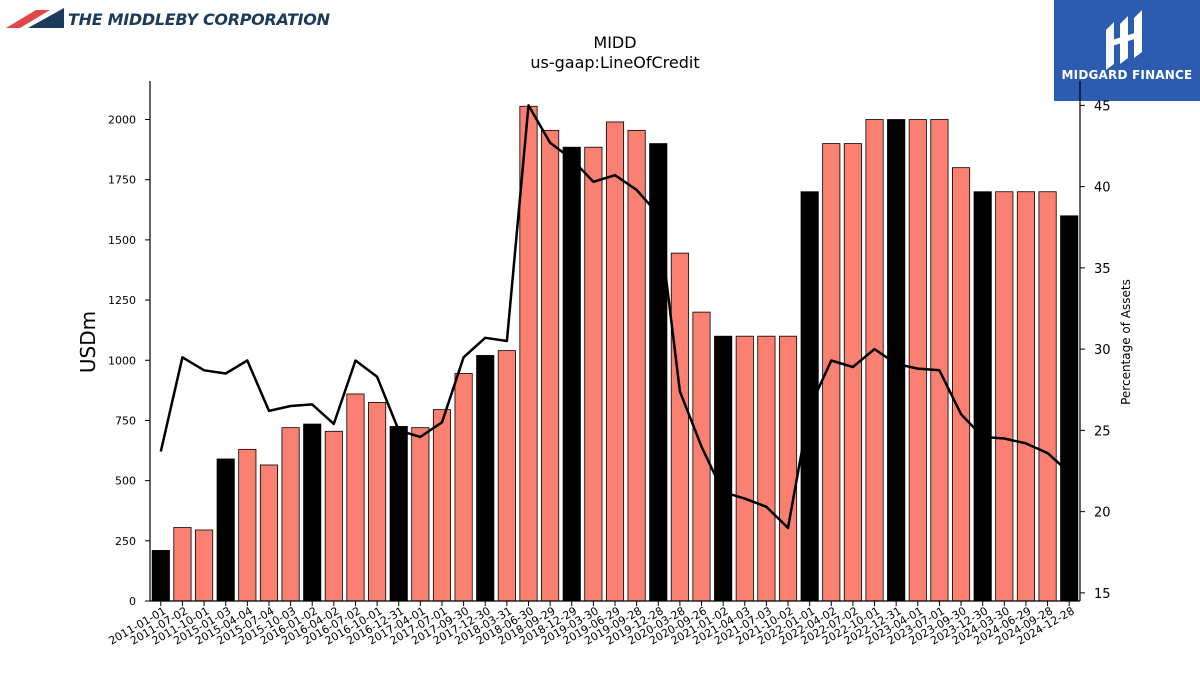 The height and width of the screenshot is (675, 1200). Describe the element at coordinates (1102, 106) in the screenshot. I see `y2-tick-label: 45` at that location.